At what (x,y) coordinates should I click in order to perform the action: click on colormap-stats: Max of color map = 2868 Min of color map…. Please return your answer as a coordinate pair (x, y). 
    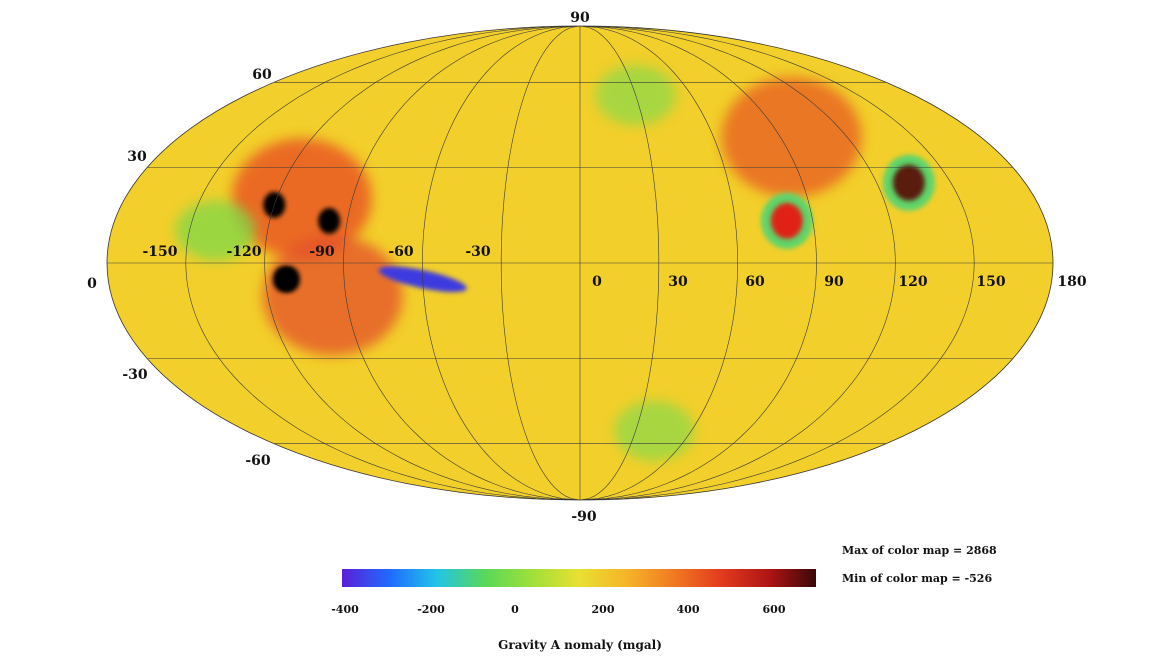
    Looking at the image, I should click on (919, 564).